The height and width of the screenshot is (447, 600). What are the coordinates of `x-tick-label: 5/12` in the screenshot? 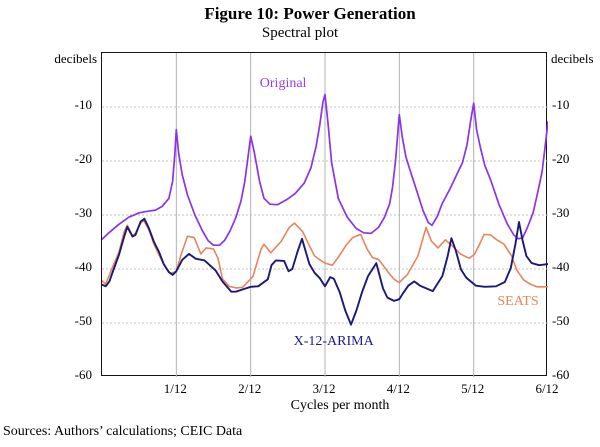 It's located at (473, 388).